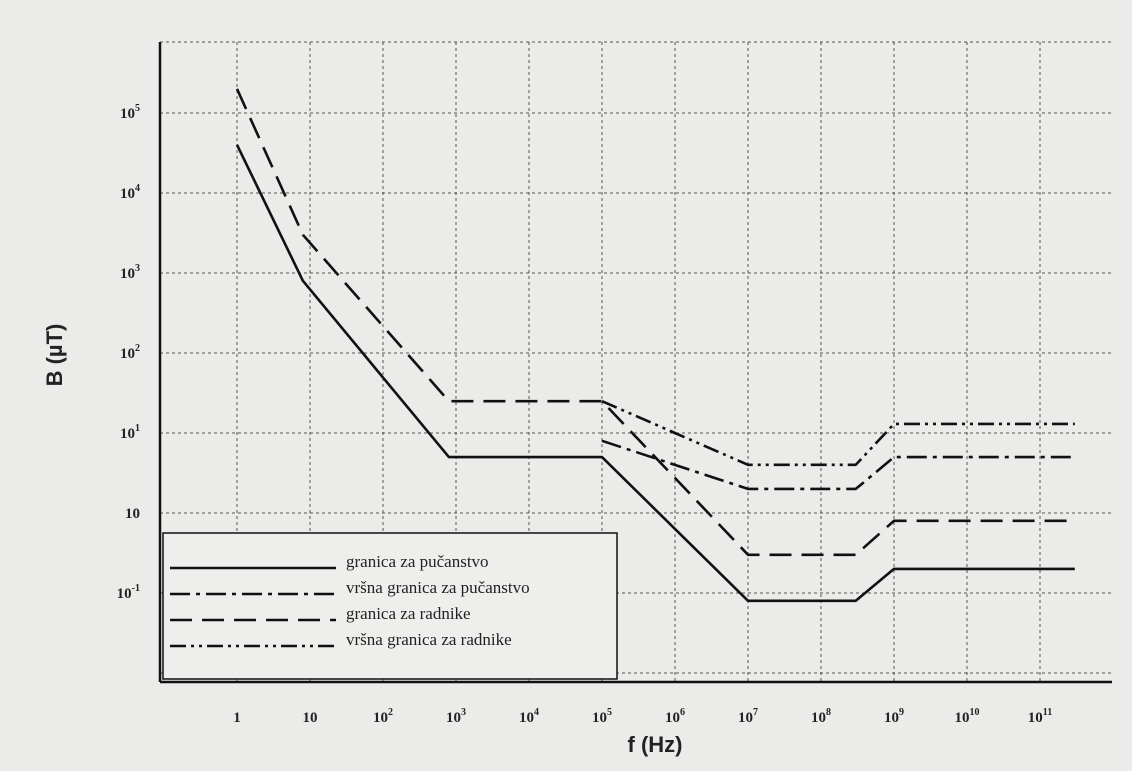  What do you see at coordinates (54, 355) in the screenshot?
I see `y-axis-title: B (µT)` at bounding box center [54, 355].